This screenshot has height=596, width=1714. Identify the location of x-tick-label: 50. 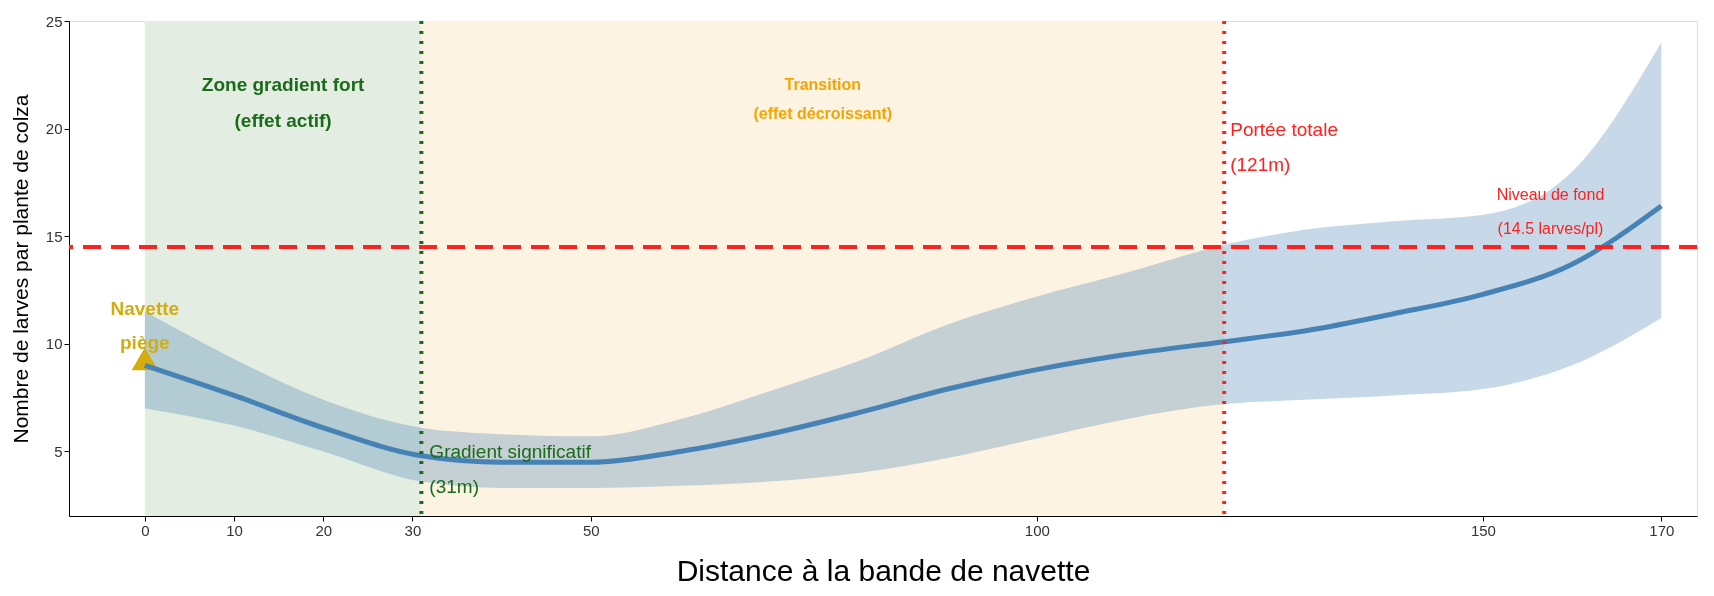
(591, 530).